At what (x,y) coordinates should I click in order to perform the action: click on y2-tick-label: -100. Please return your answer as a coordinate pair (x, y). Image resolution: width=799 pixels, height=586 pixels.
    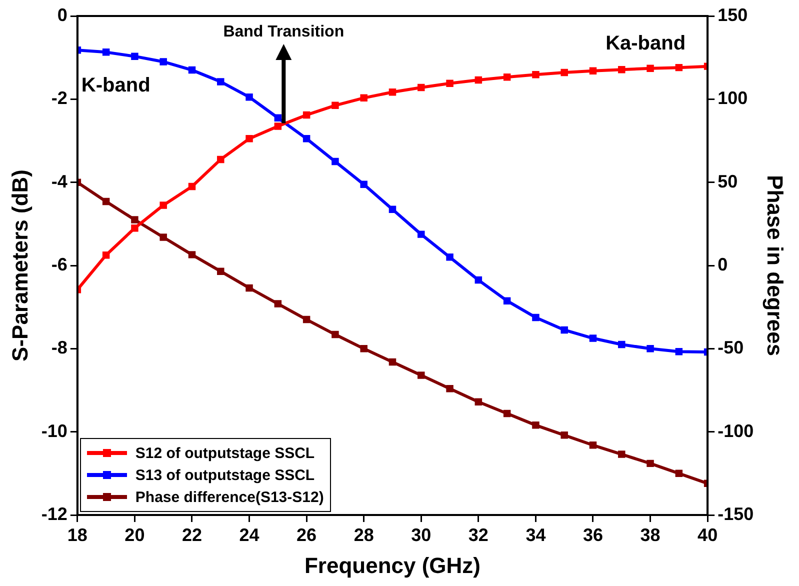
    Looking at the image, I should click on (736, 430).